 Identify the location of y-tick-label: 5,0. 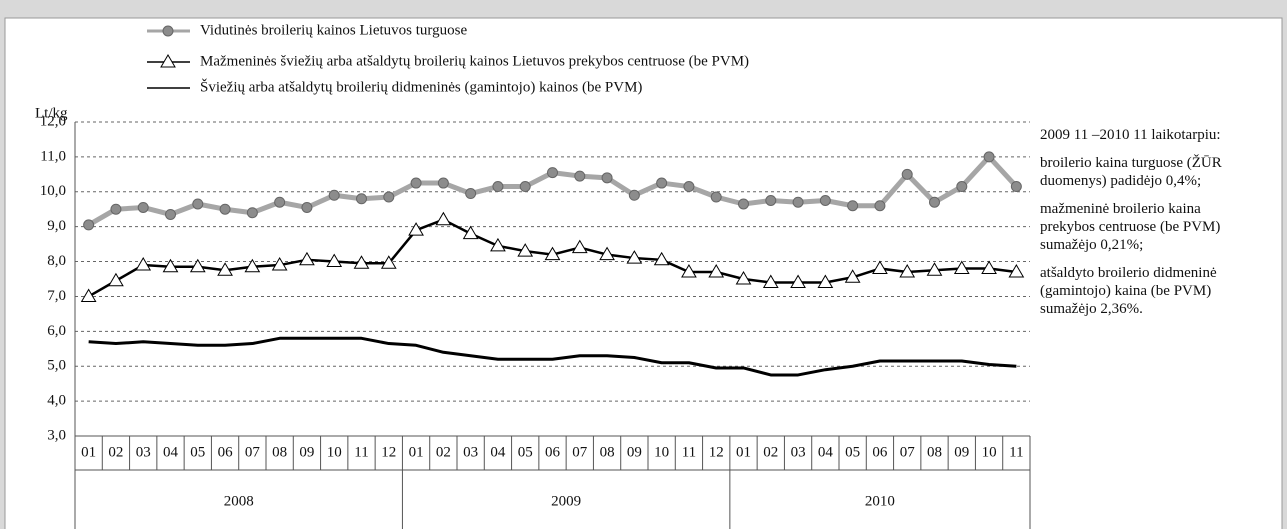
(56, 366).